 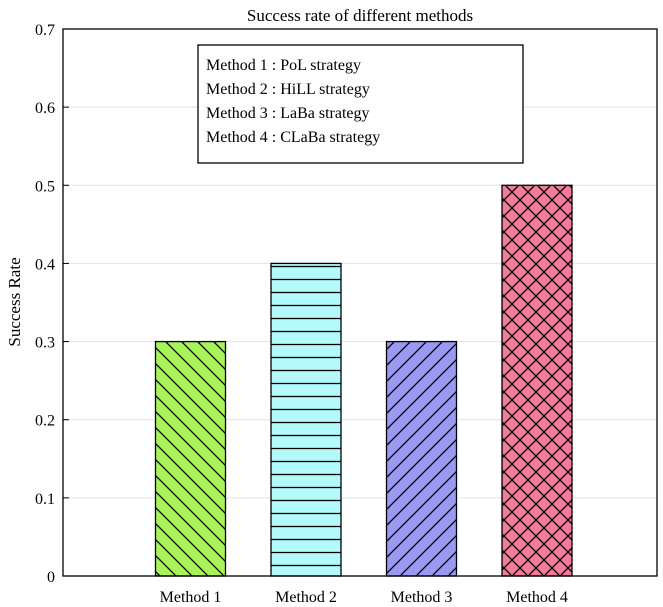 What do you see at coordinates (51, 577) in the screenshot?
I see `y-tick-label: 0` at bounding box center [51, 577].